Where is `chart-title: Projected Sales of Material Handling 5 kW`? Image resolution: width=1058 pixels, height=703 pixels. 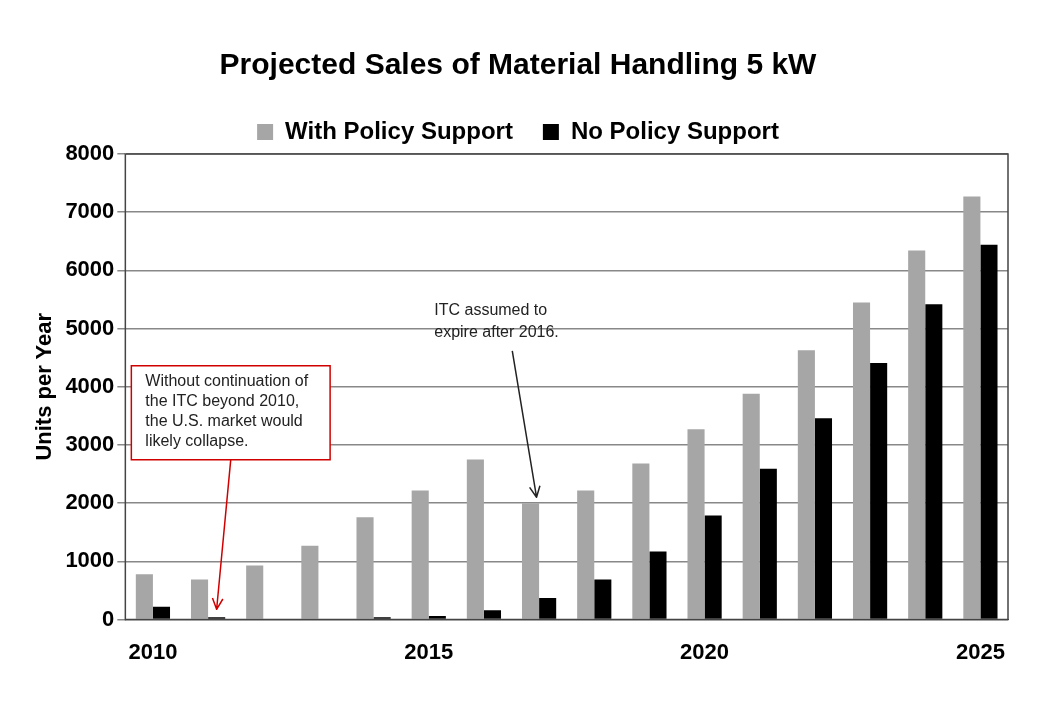
chart-title: Projected Sales of Material Handling 5 kW is located at coordinates (518, 64).